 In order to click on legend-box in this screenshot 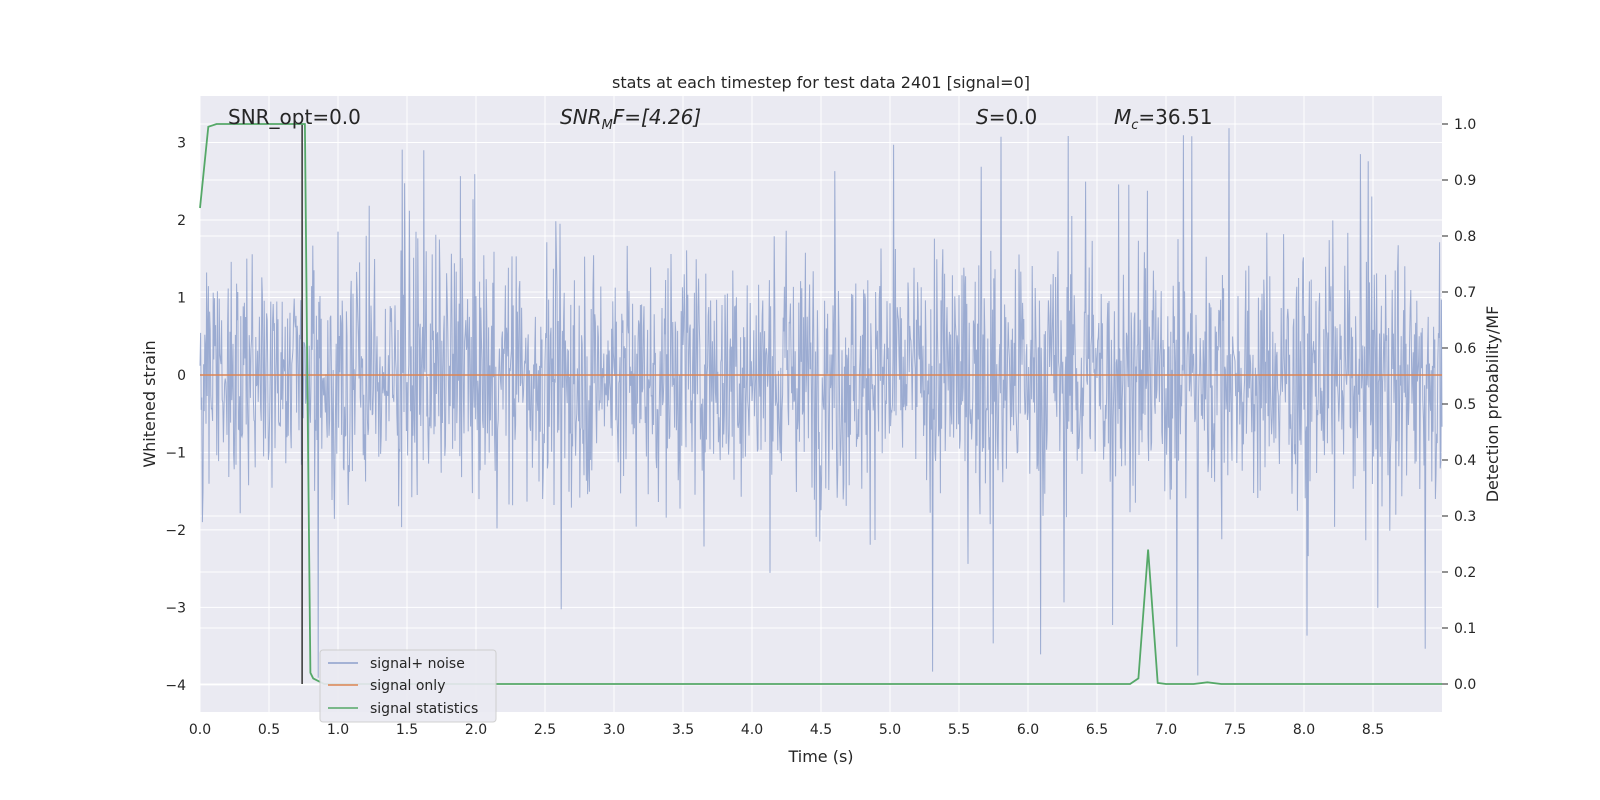, I will do `click(408, 686)`.